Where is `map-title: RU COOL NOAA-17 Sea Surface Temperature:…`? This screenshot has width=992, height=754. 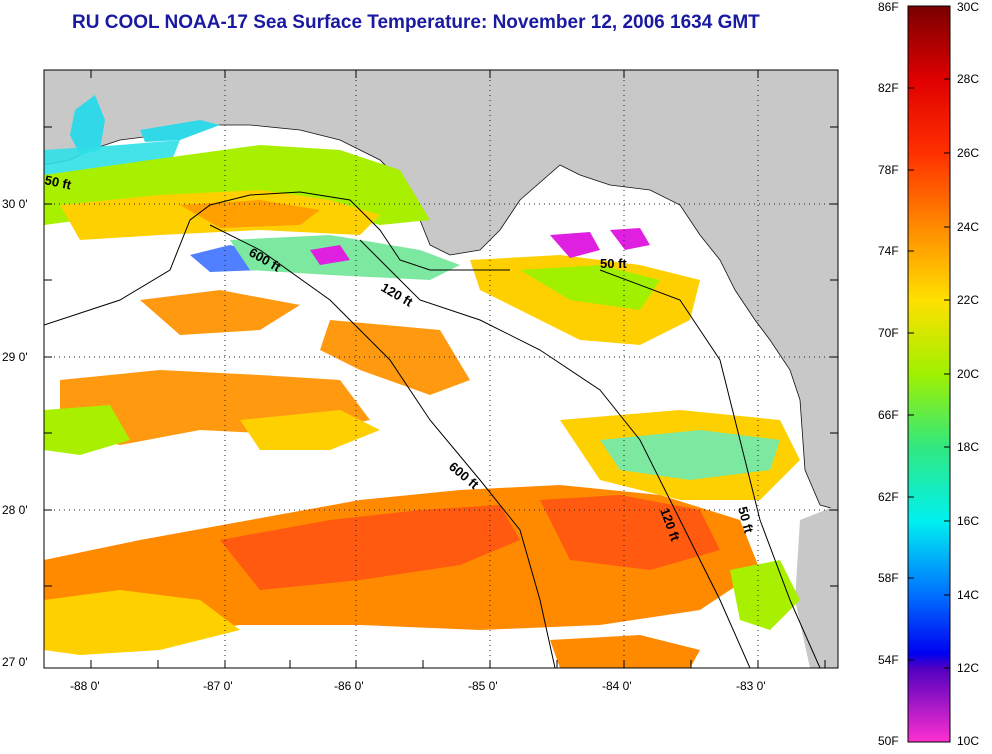 map-title: RU COOL NOAA-17 Sea Surface Temperature:… is located at coordinates (416, 22).